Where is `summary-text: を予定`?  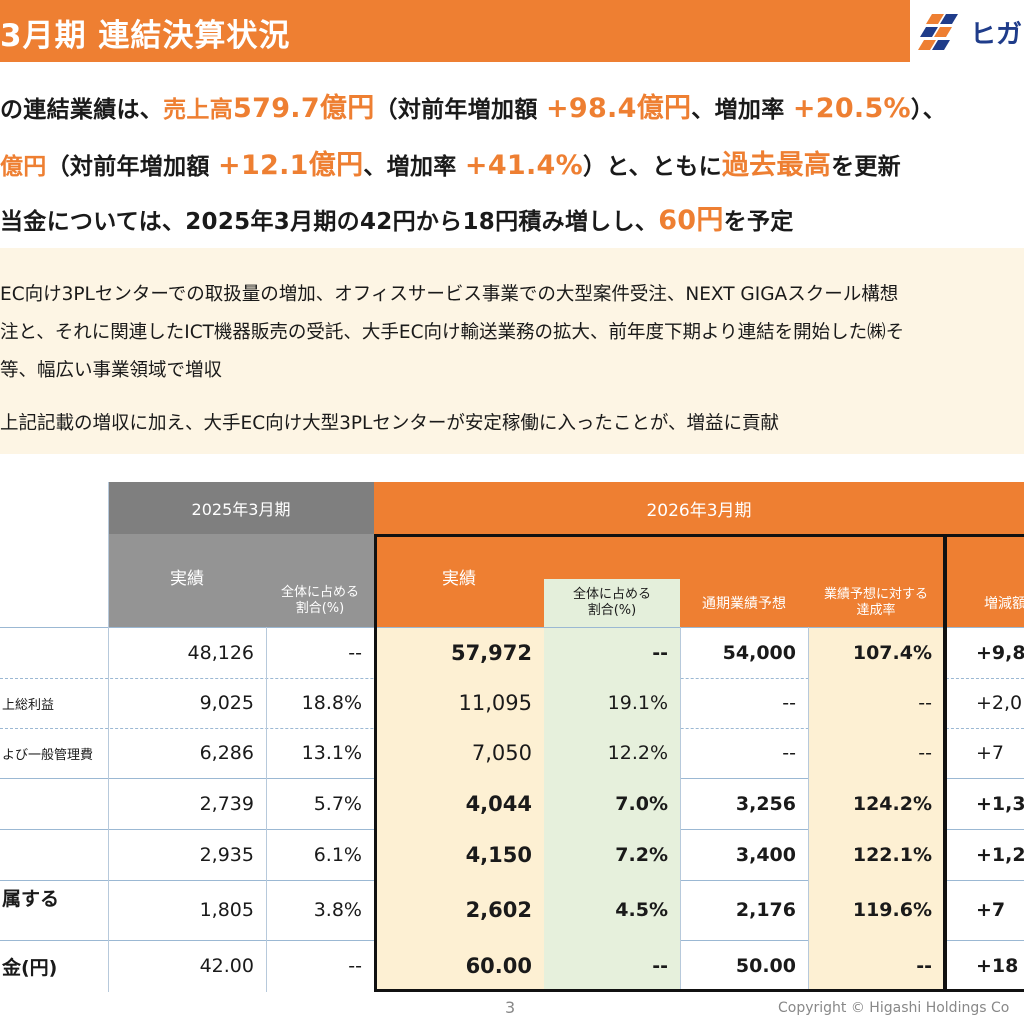
summary-text: を予定 is located at coordinates (758, 222).